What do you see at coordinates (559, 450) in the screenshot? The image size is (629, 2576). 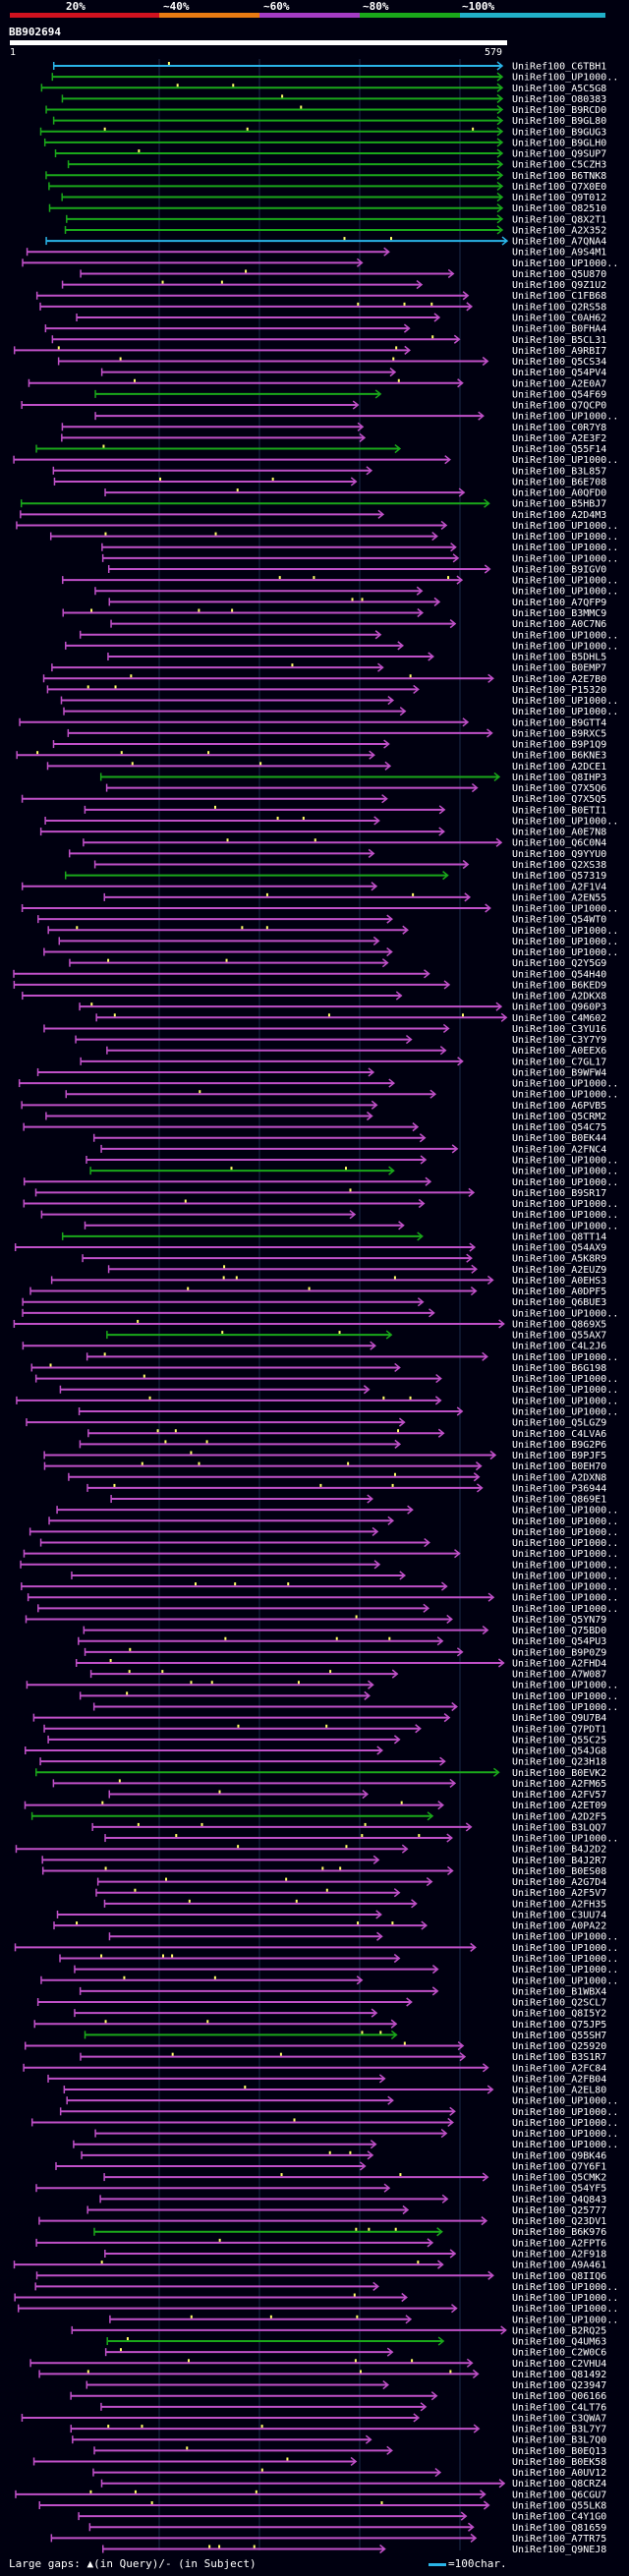 I see `hit-label: UniRef100_Q55F14` at bounding box center [559, 450].